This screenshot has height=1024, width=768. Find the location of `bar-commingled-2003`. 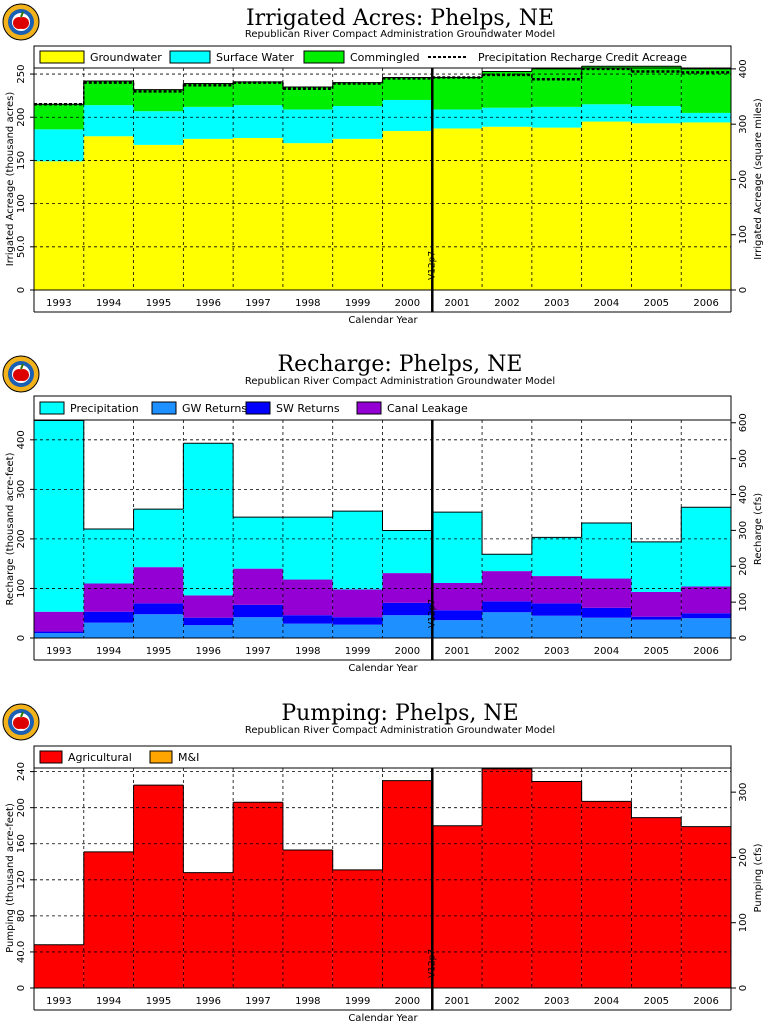

bar-commingled-2003 is located at coordinates (556, 87).